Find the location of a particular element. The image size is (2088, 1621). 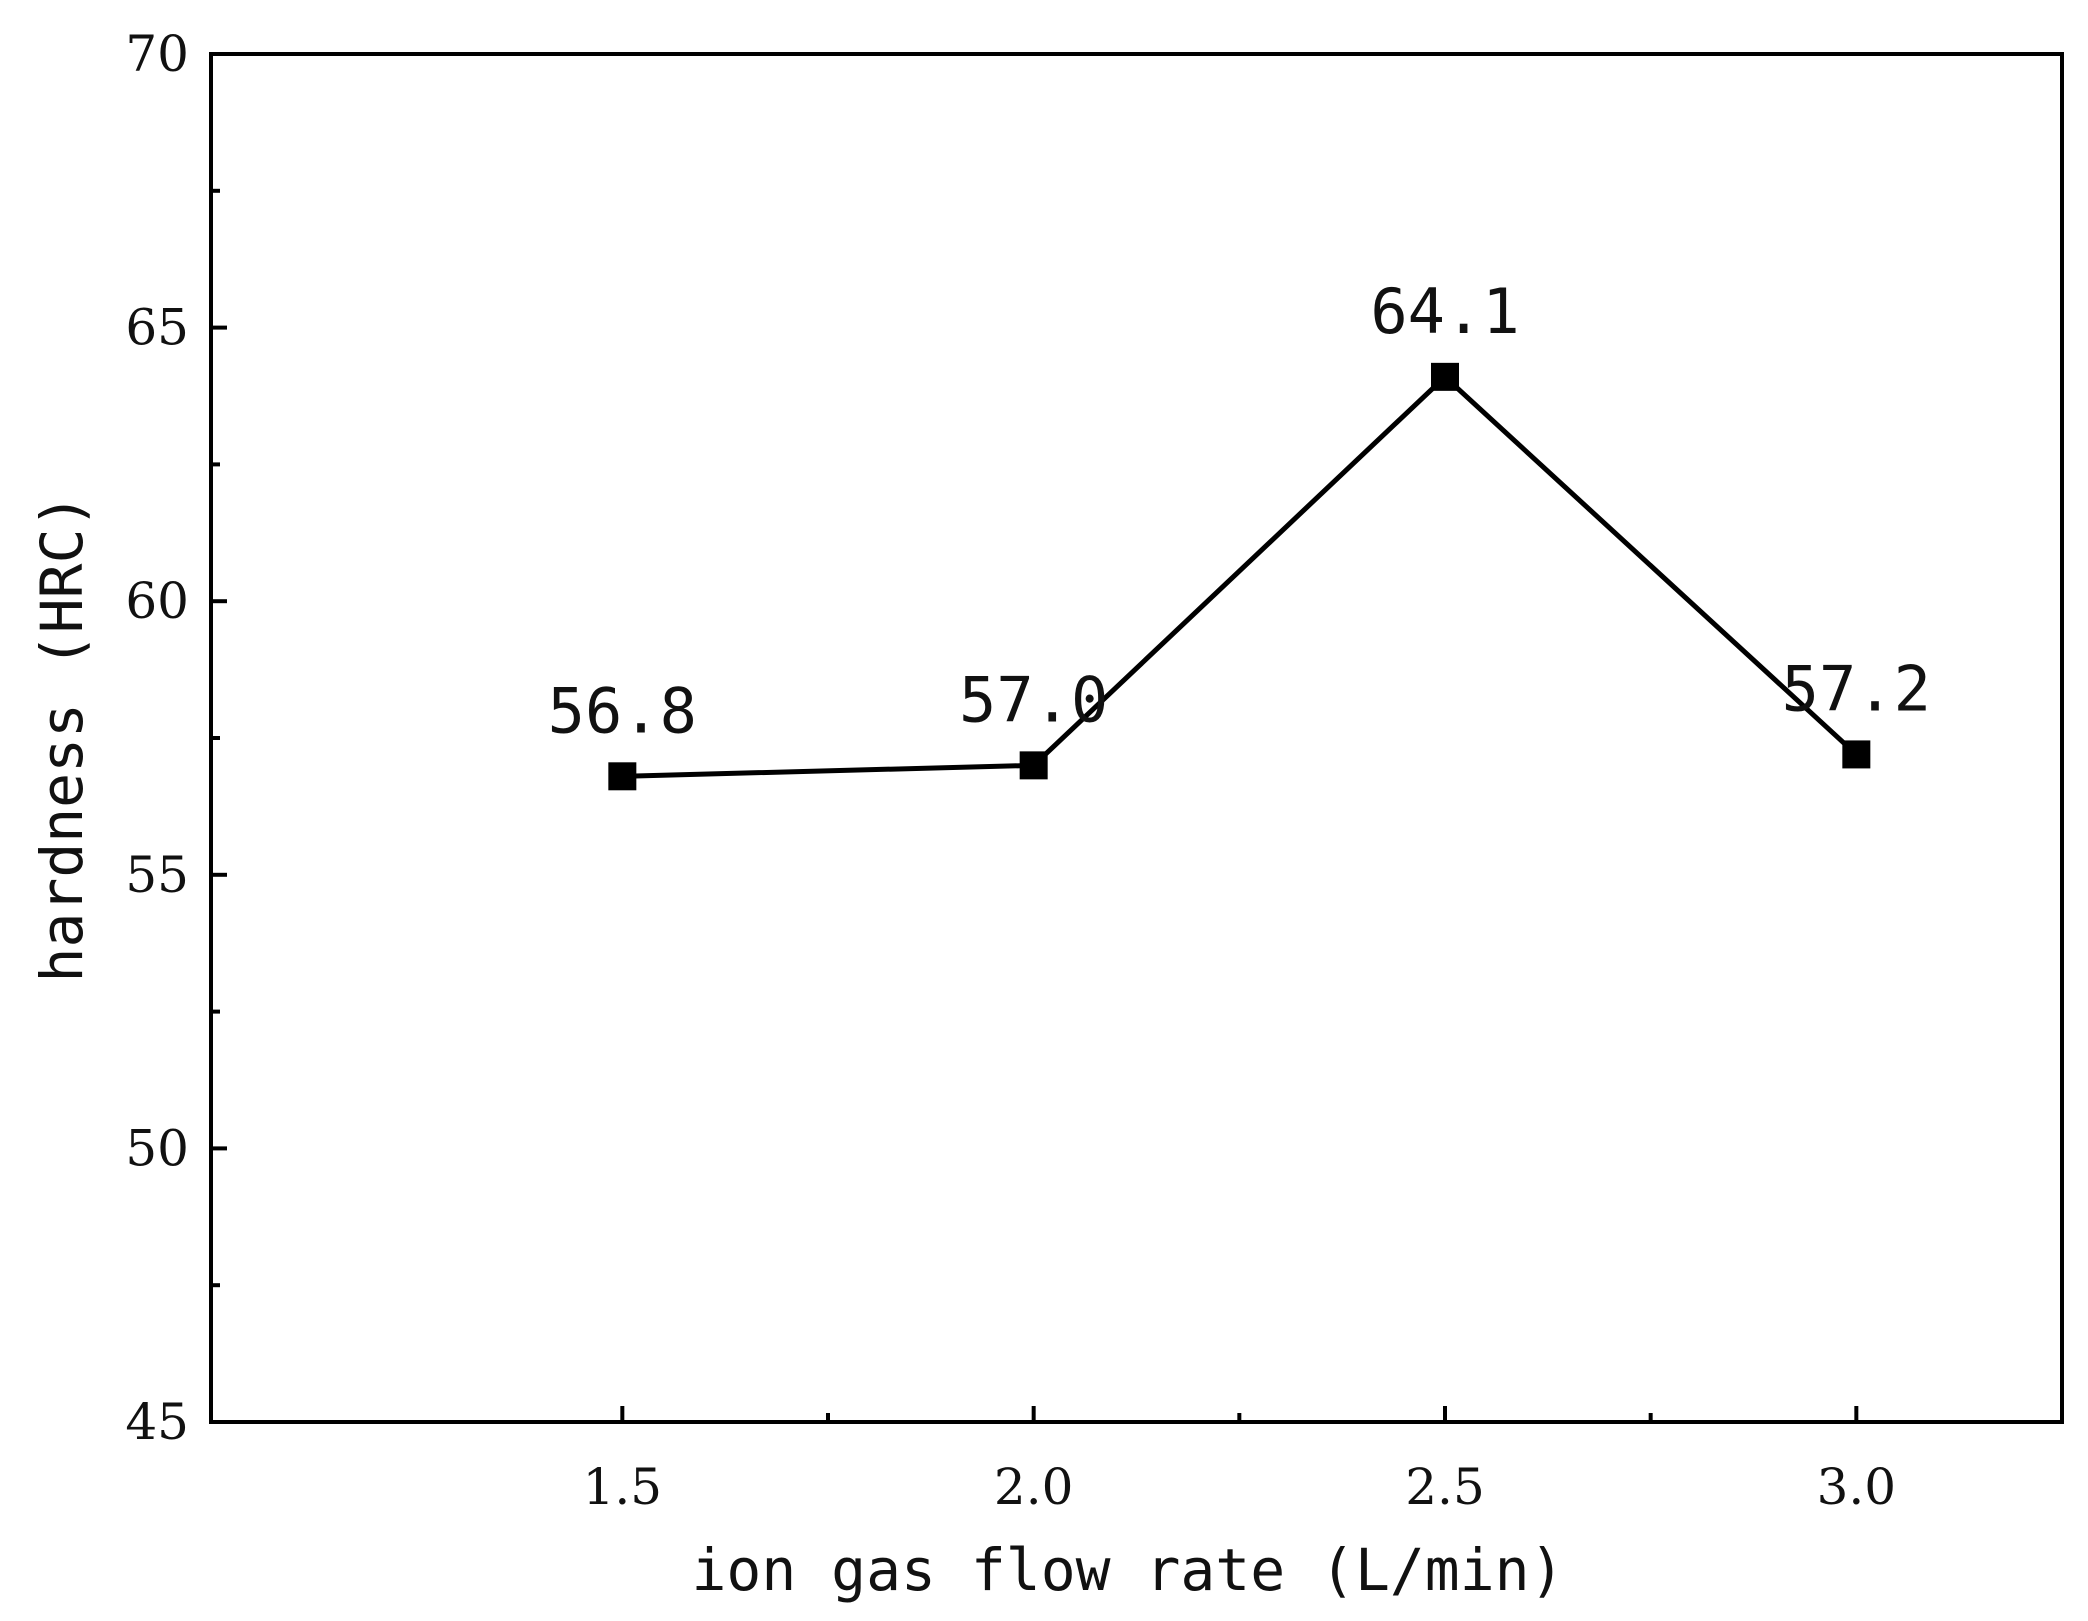

series-line is located at coordinates (1240, 576).